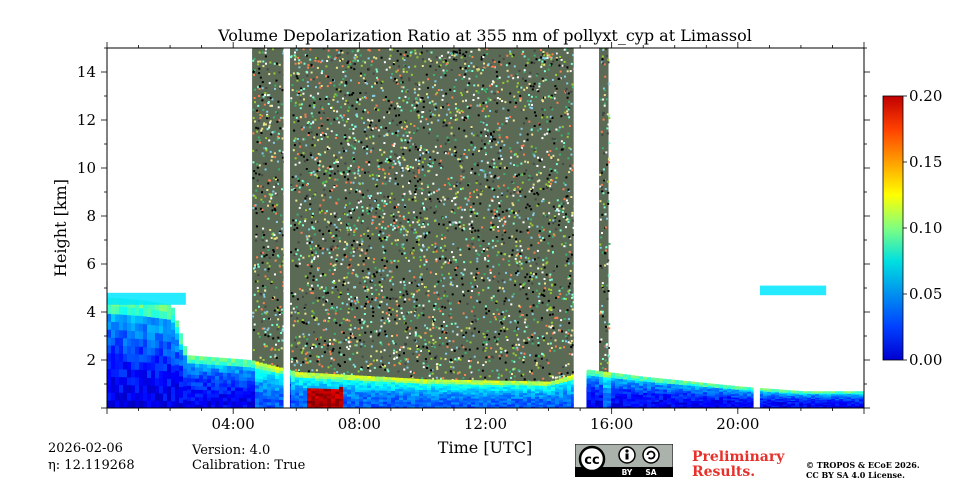 The width and height of the screenshot is (960, 480). What do you see at coordinates (91, 264) in the screenshot?
I see `y-tick-label-6: 6` at bounding box center [91, 264].